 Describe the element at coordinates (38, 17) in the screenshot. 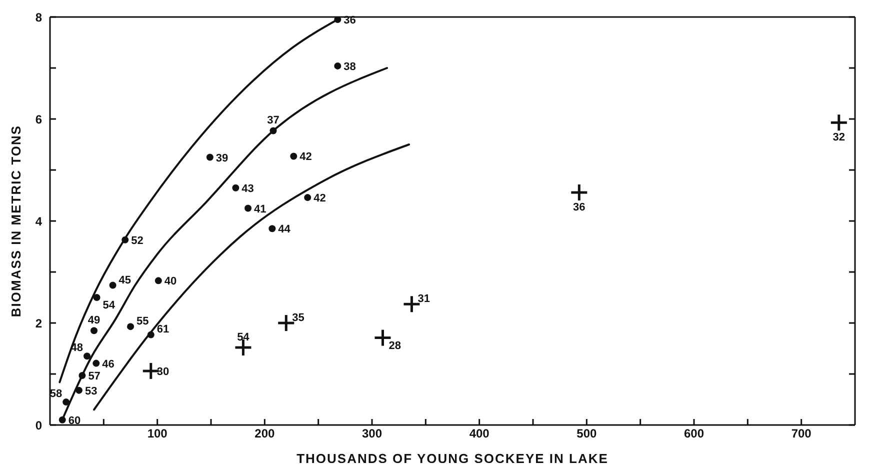

I see `y-tick-label: 8` at that location.